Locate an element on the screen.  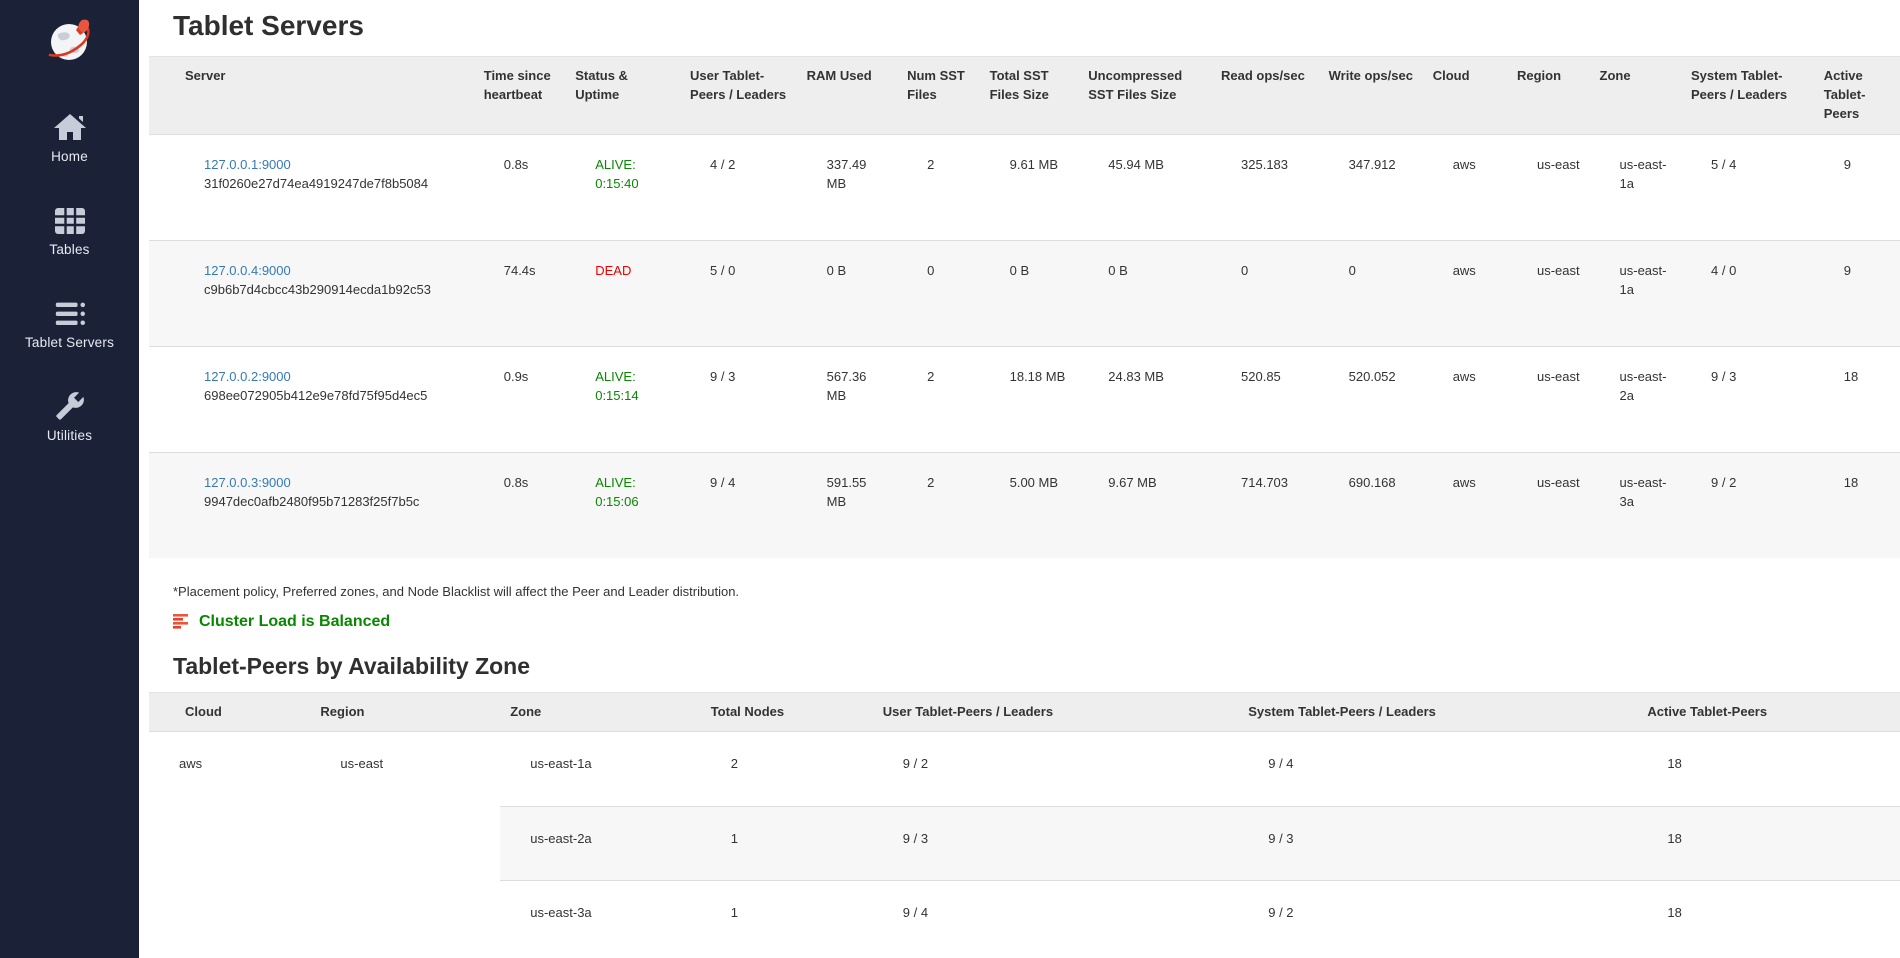
write-ops-cell: 347.912 is located at coordinates (1372, 164).